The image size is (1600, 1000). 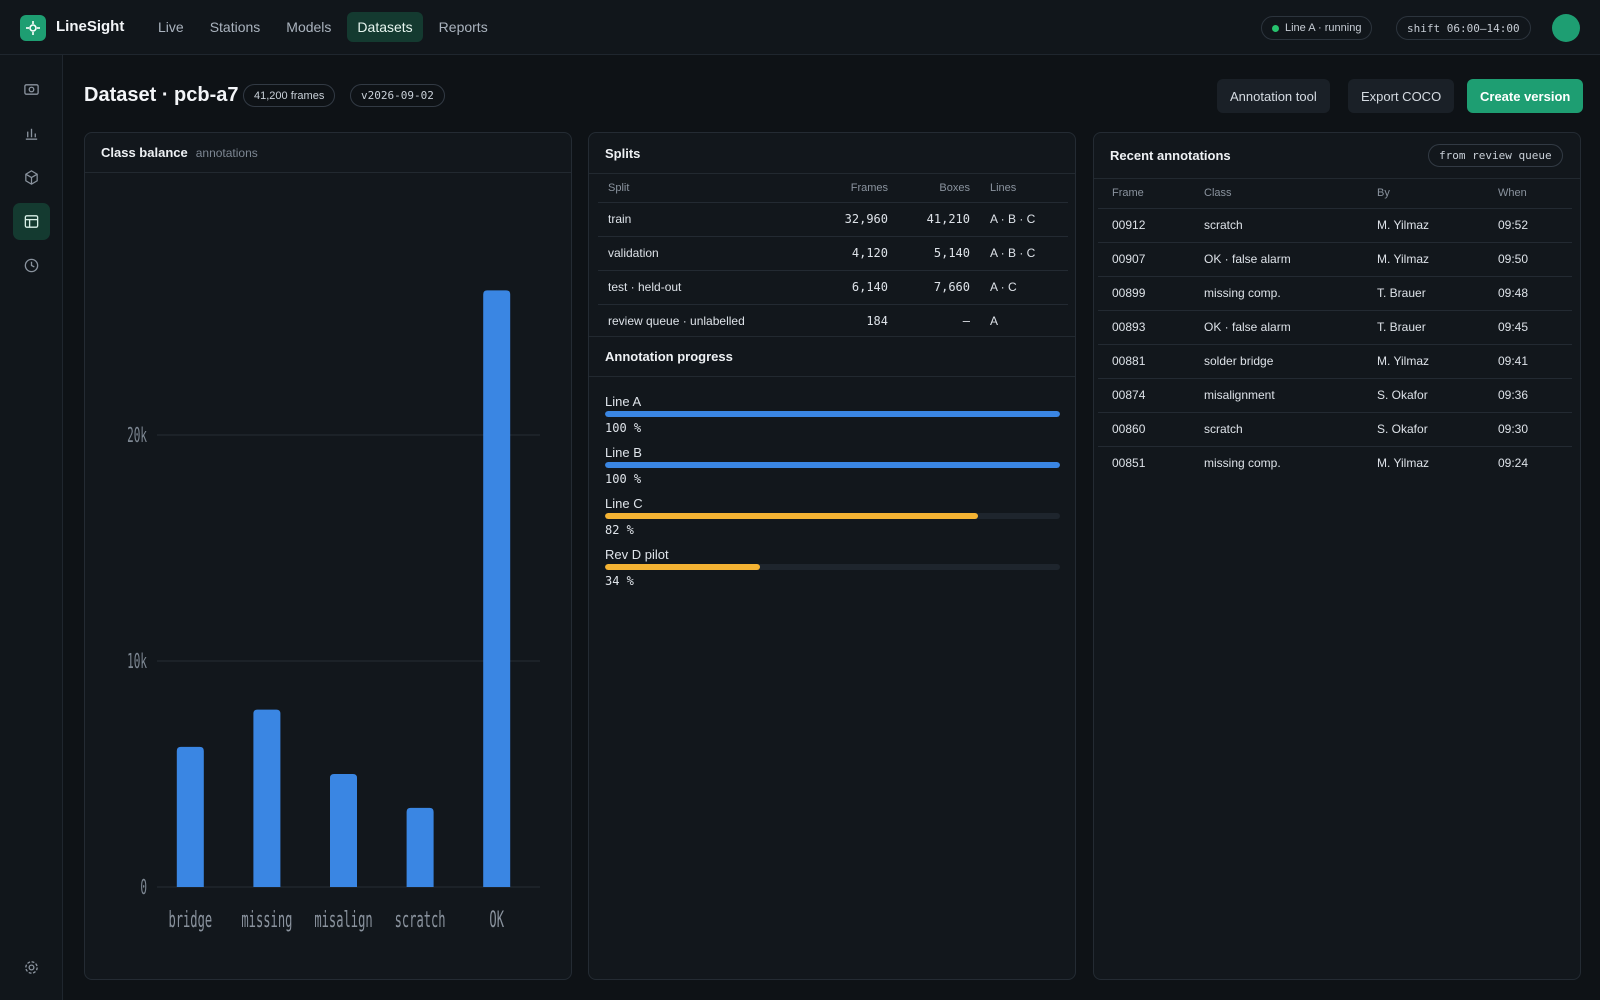 I want to click on table-row: train 32,960 41,210 A · B · C, so click(x=833, y=219).